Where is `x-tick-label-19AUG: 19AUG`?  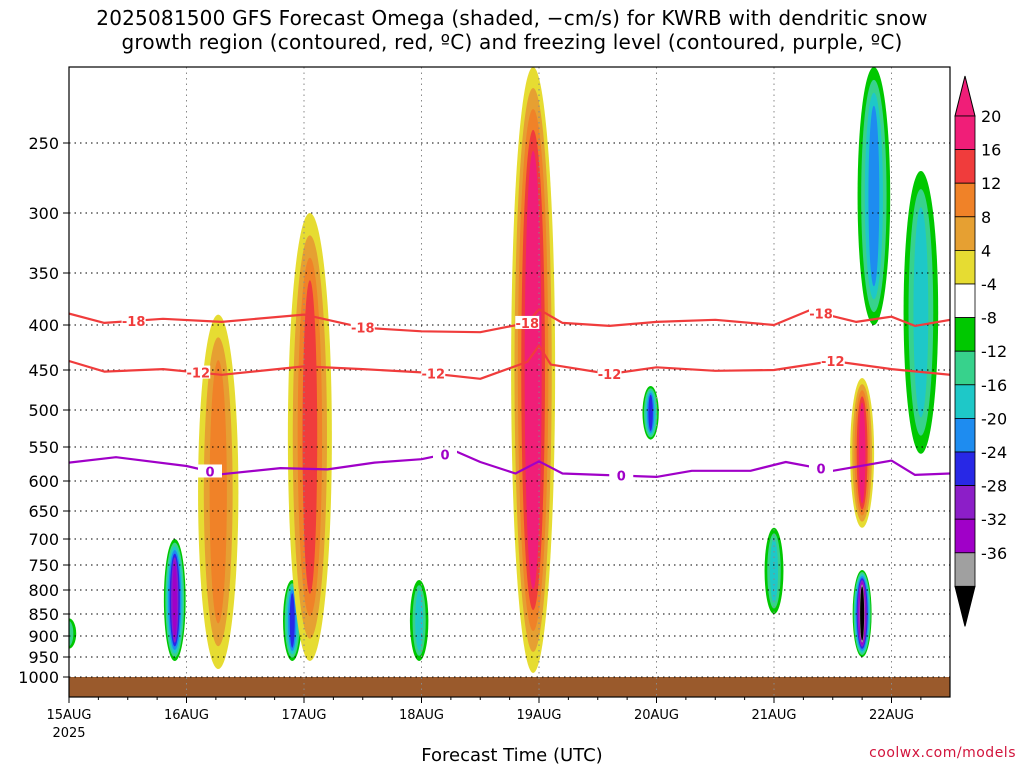
x-tick-label-19AUG: 19AUG is located at coordinates (538, 715).